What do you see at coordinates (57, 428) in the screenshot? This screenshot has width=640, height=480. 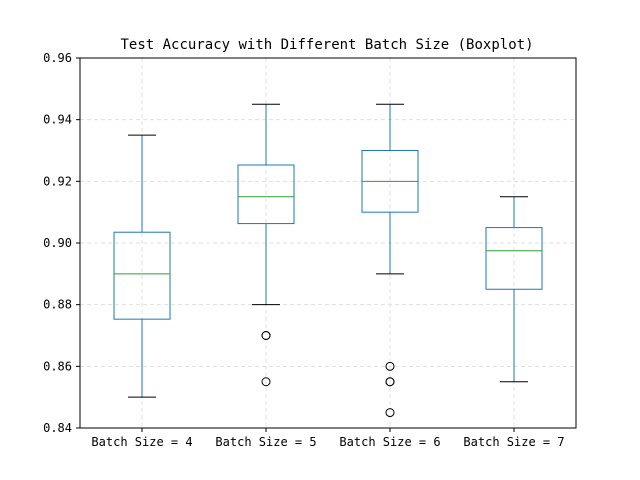 I see `y-tick-label: 0.84` at bounding box center [57, 428].